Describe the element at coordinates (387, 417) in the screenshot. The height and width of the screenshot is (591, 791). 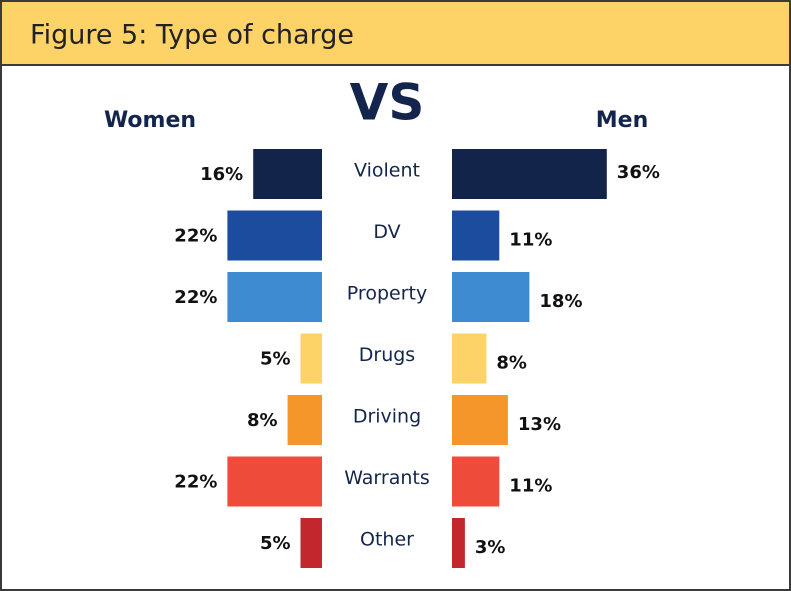
I see `category-label: Driving` at that location.